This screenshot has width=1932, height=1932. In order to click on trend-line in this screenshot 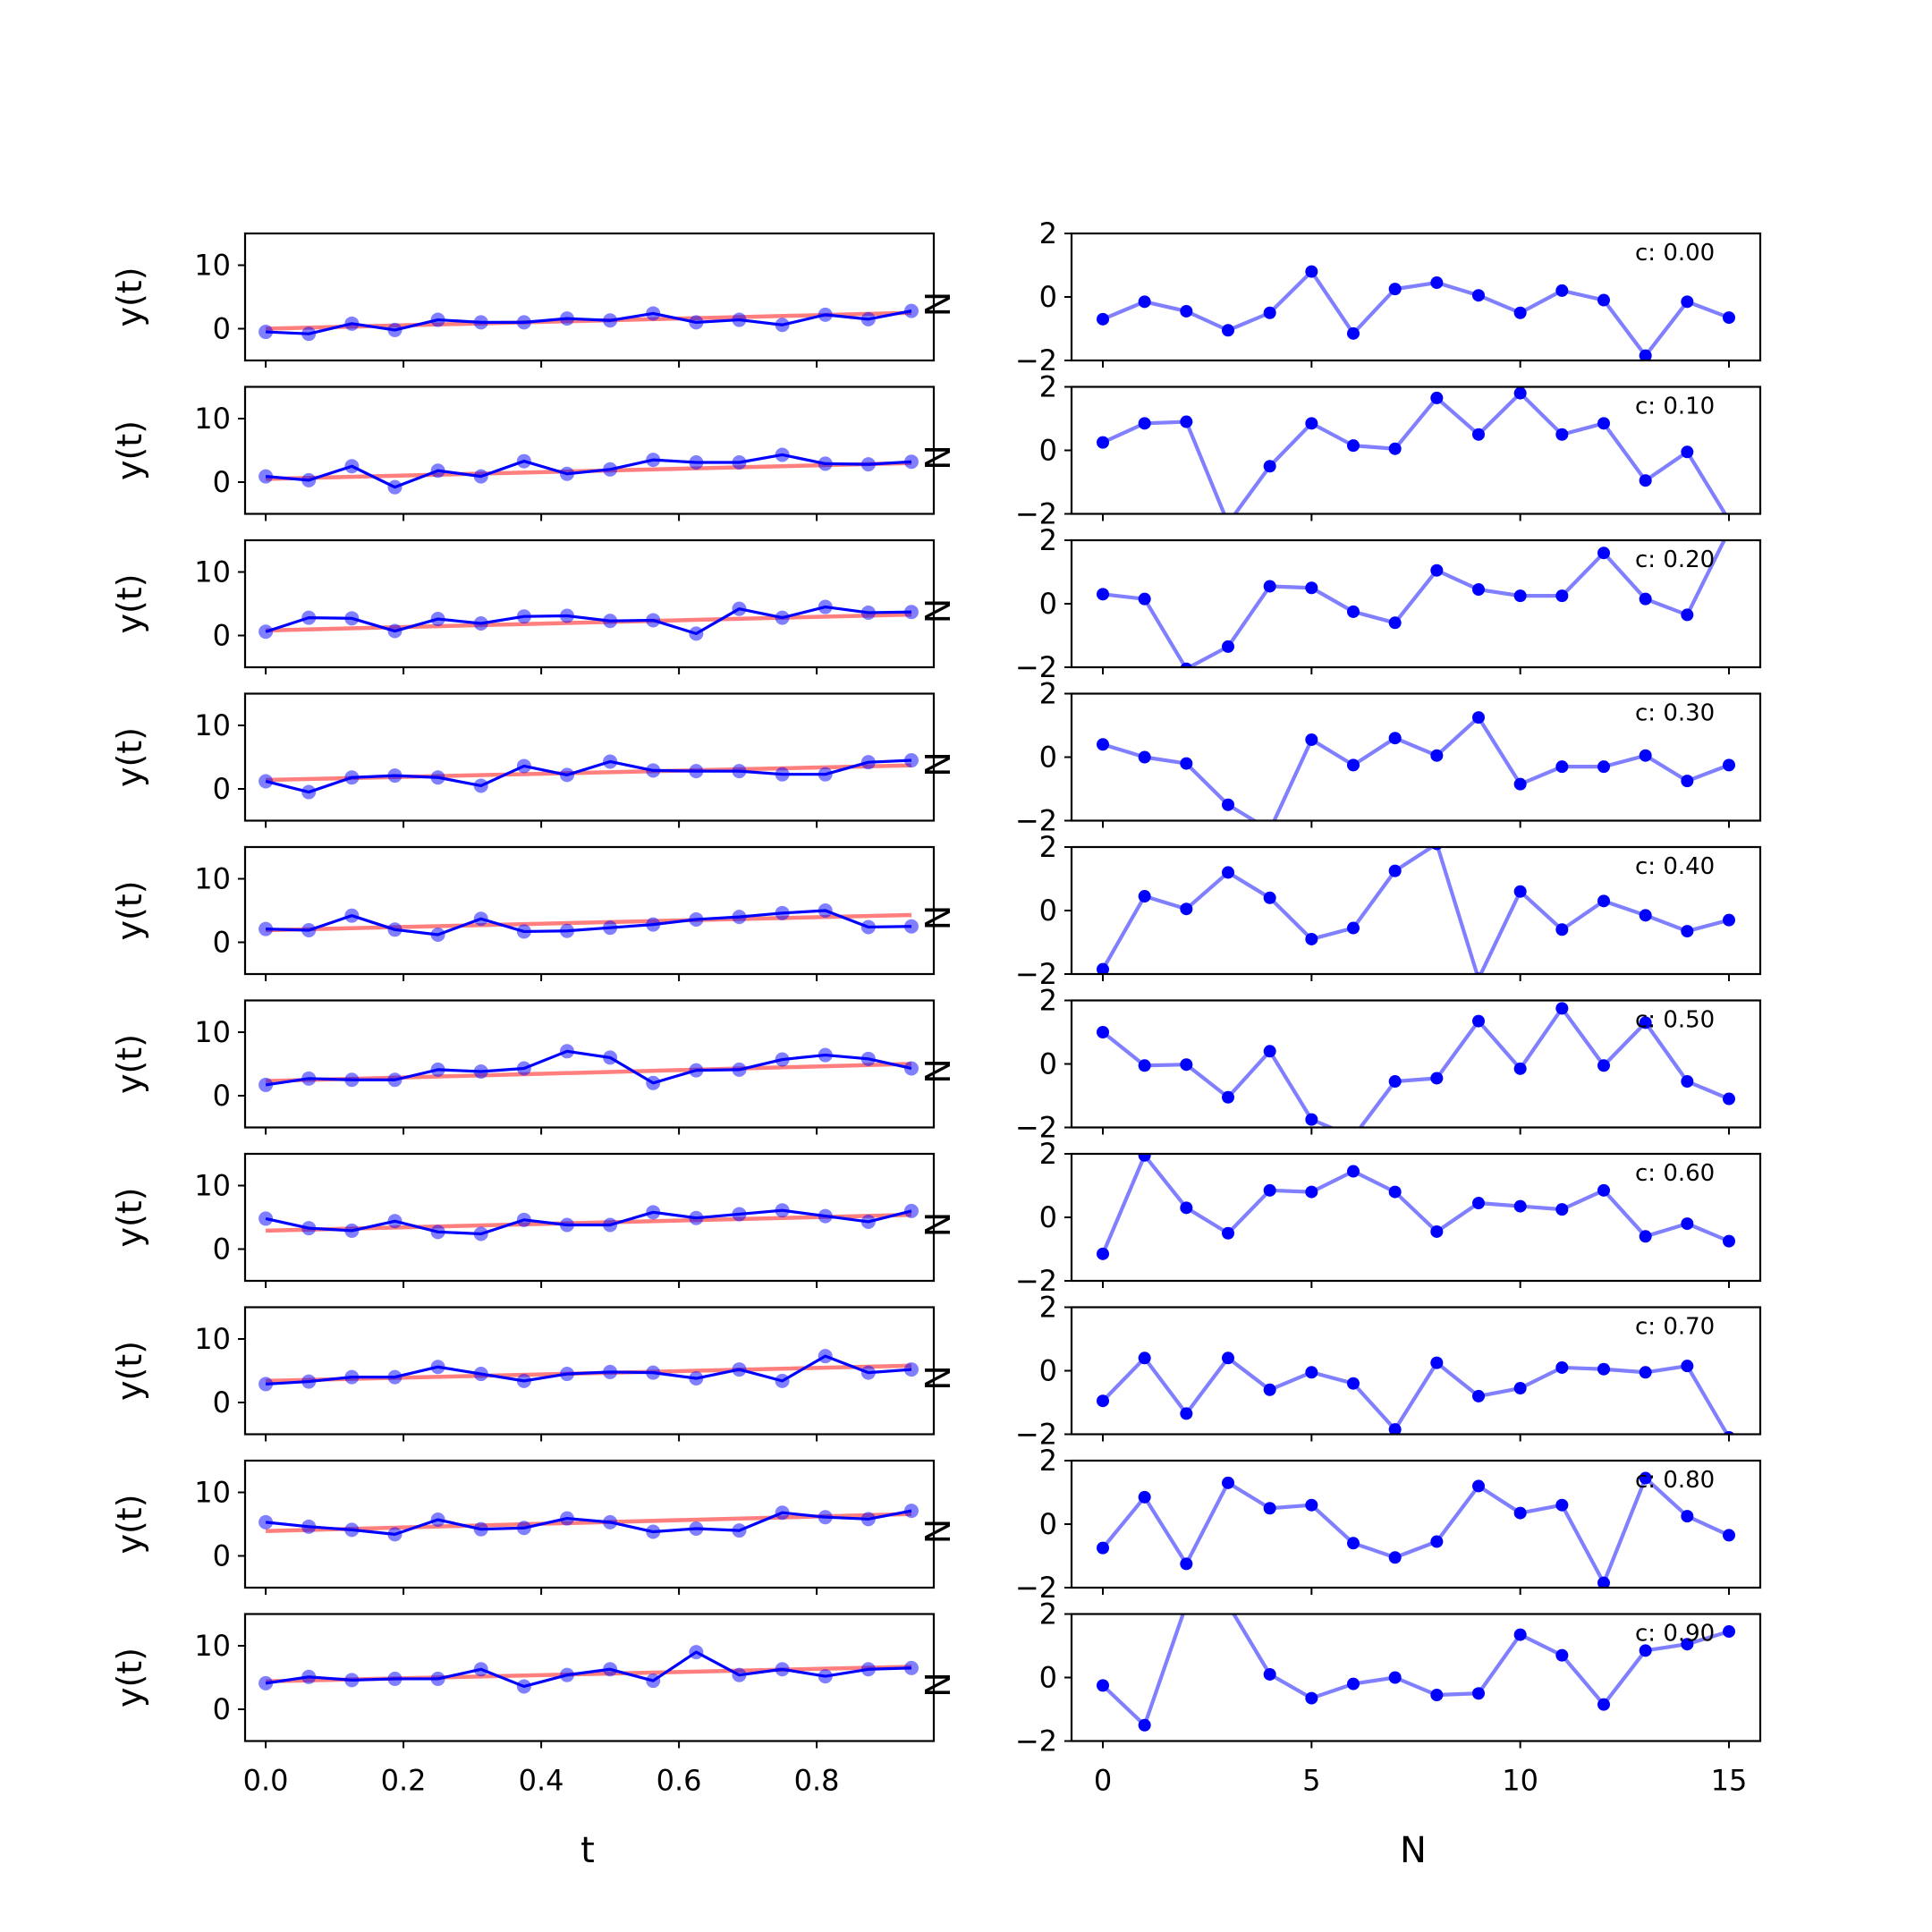, I will do `click(589, 622)`.